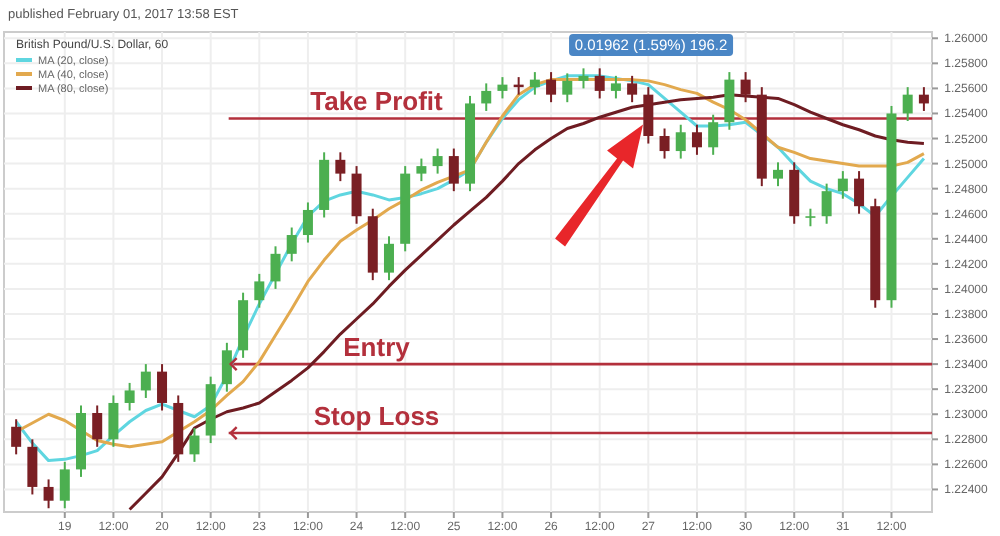 The image size is (1000, 536). What do you see at coordinates (377, 101) in the screenshot?
I see `ref-line-label: Take Profit` at bounding box center [377, 101].